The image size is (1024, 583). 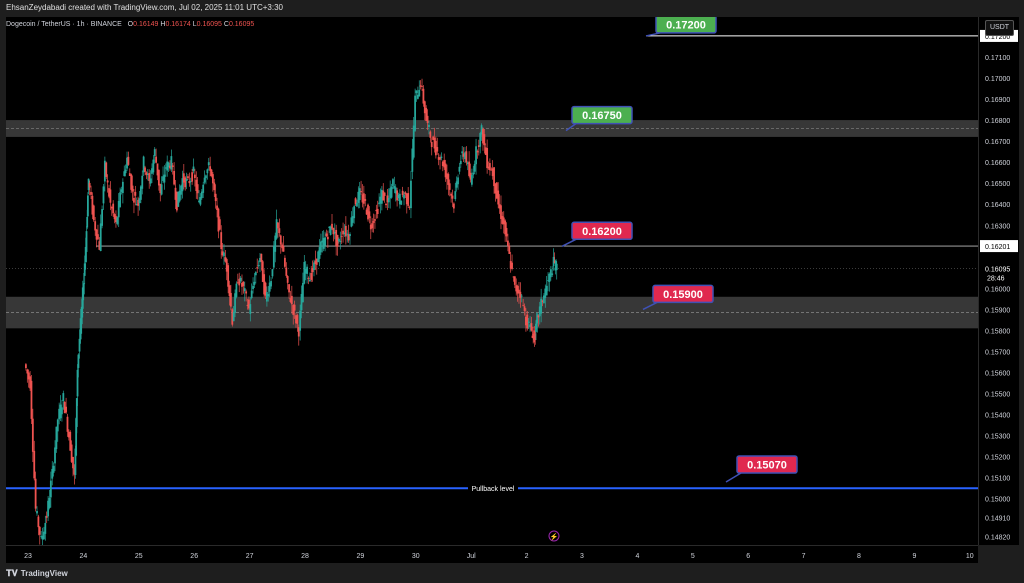 I want to click on currency-button: USDT, so click(x=999, y=28).